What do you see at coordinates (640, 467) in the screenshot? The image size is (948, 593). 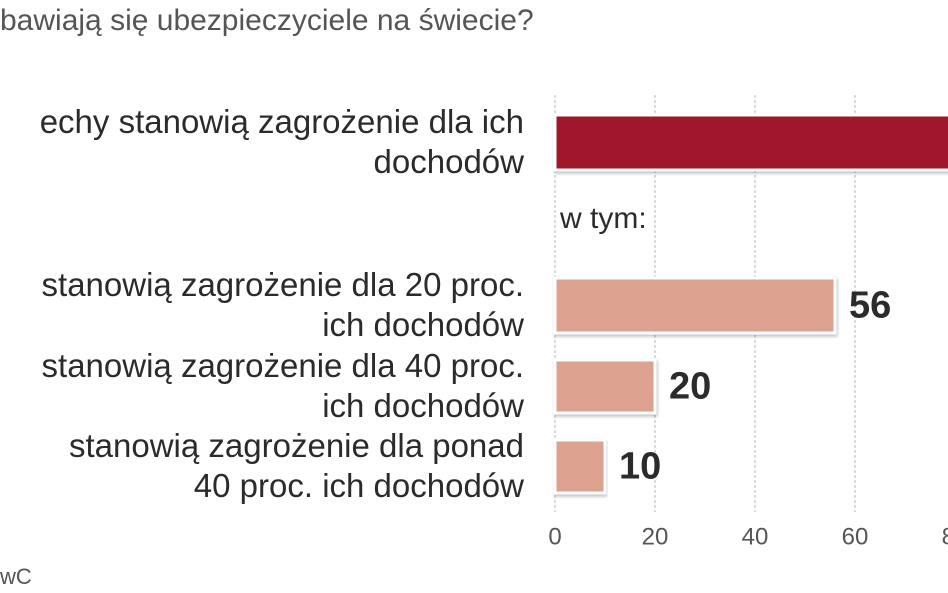 I see `value-label: 10` at bounding box center [640, 467].